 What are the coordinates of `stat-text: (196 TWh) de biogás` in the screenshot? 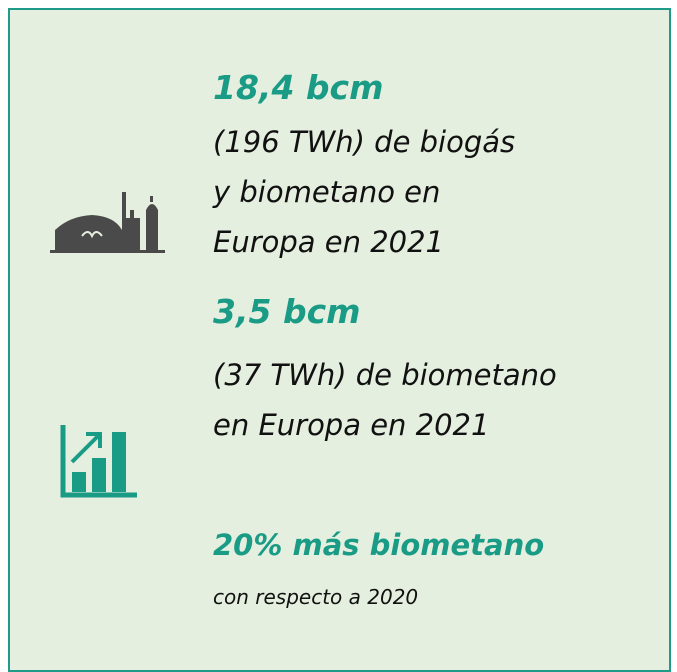 It's located at (364, 142).